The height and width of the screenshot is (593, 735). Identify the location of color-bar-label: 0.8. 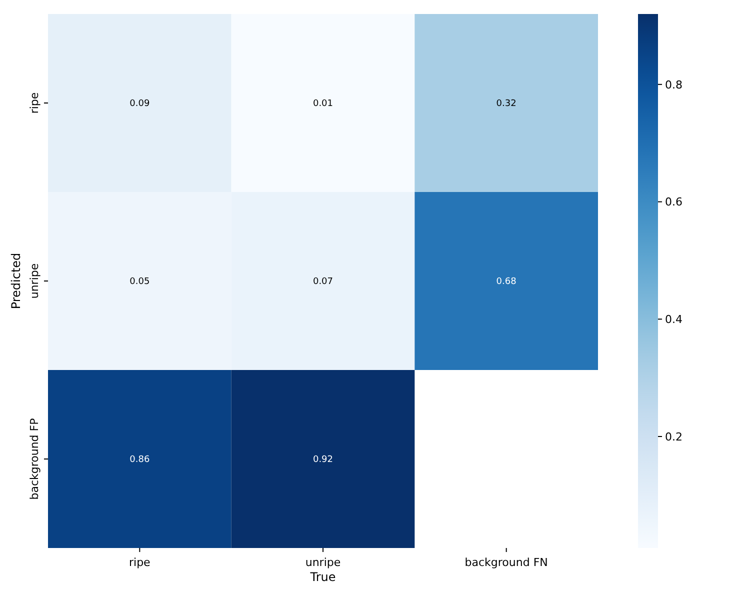
(673, 85).